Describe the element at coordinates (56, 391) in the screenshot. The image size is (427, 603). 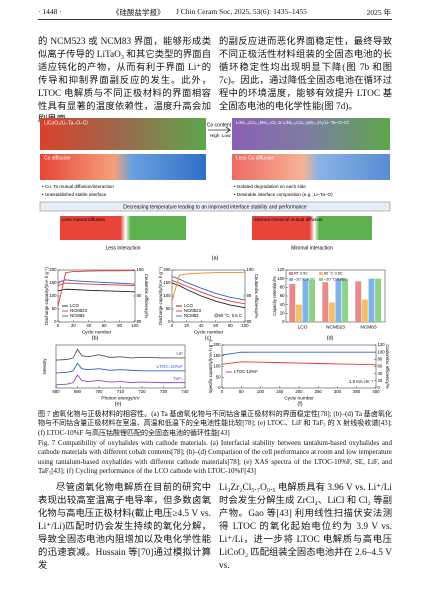
I see `x-tick-label: 680` at that location.